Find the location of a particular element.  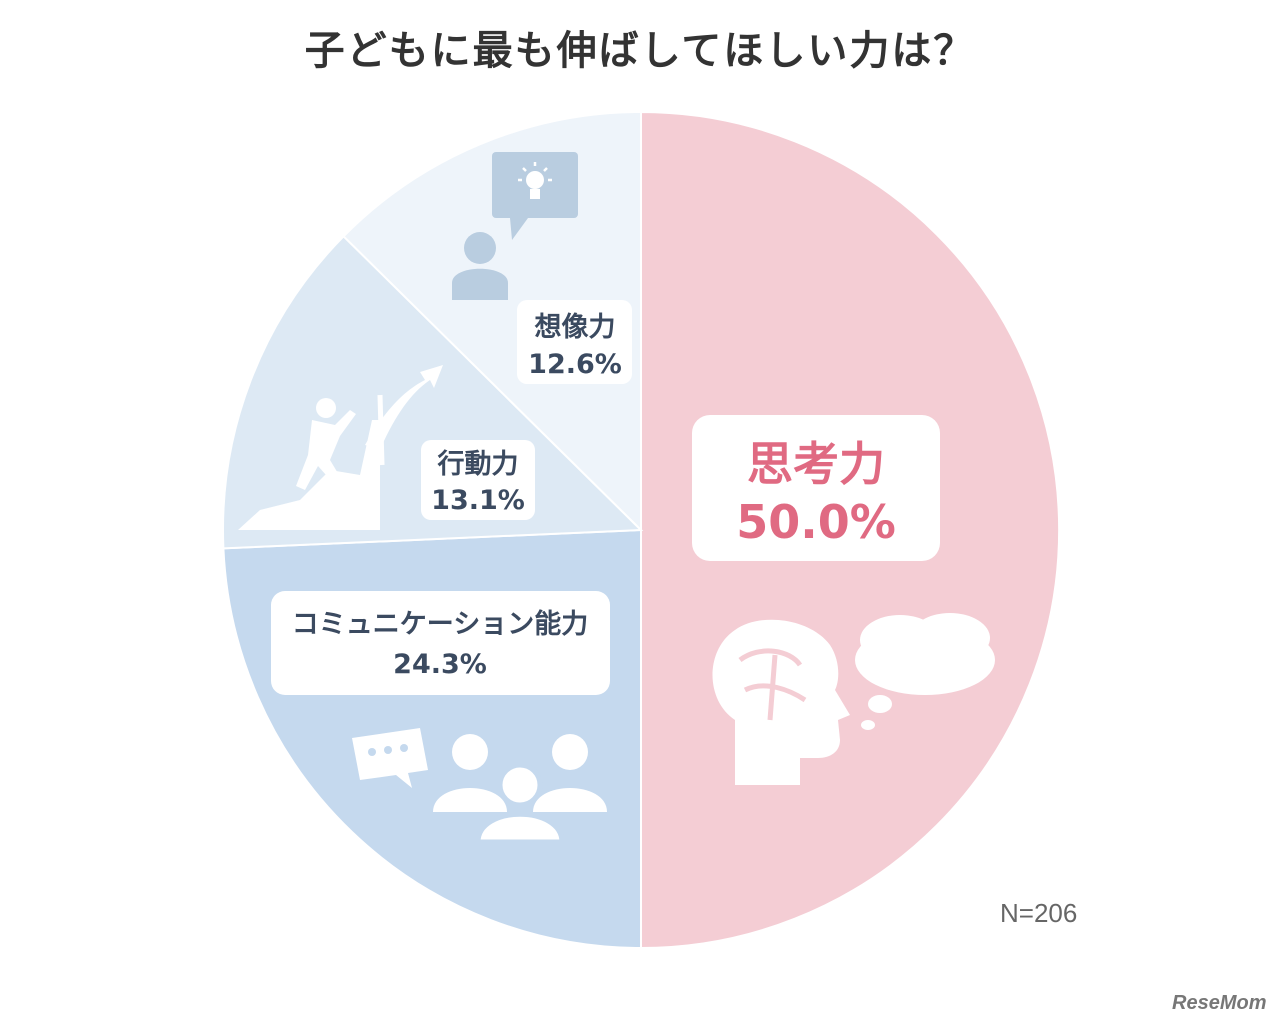

group-chat-icon is located at coordinates (479, 786).